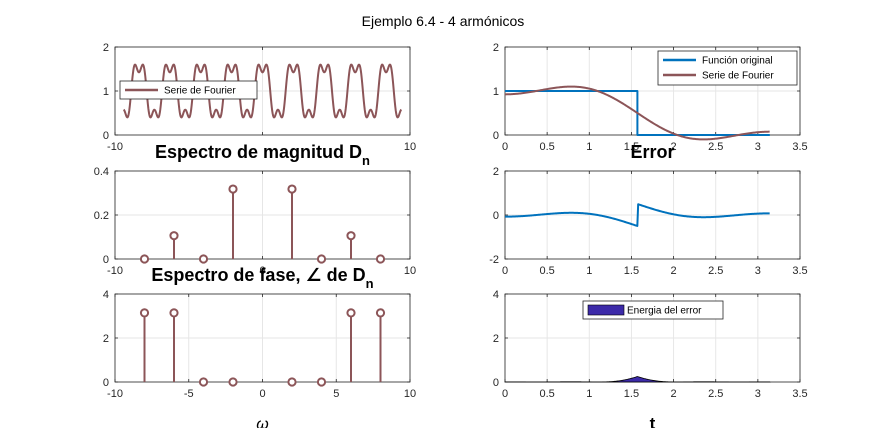 Image resolution: width=886 pixels, height=428 pixels. Describe the element at coordinates (664, 311) in the screenshot. I see `legend-label: Energia del error` at that location.